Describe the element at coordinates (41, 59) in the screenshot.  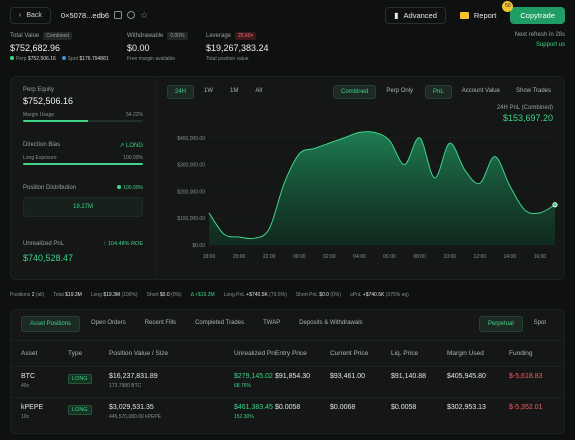
I see `perp-value: $752,506.16` at that location.